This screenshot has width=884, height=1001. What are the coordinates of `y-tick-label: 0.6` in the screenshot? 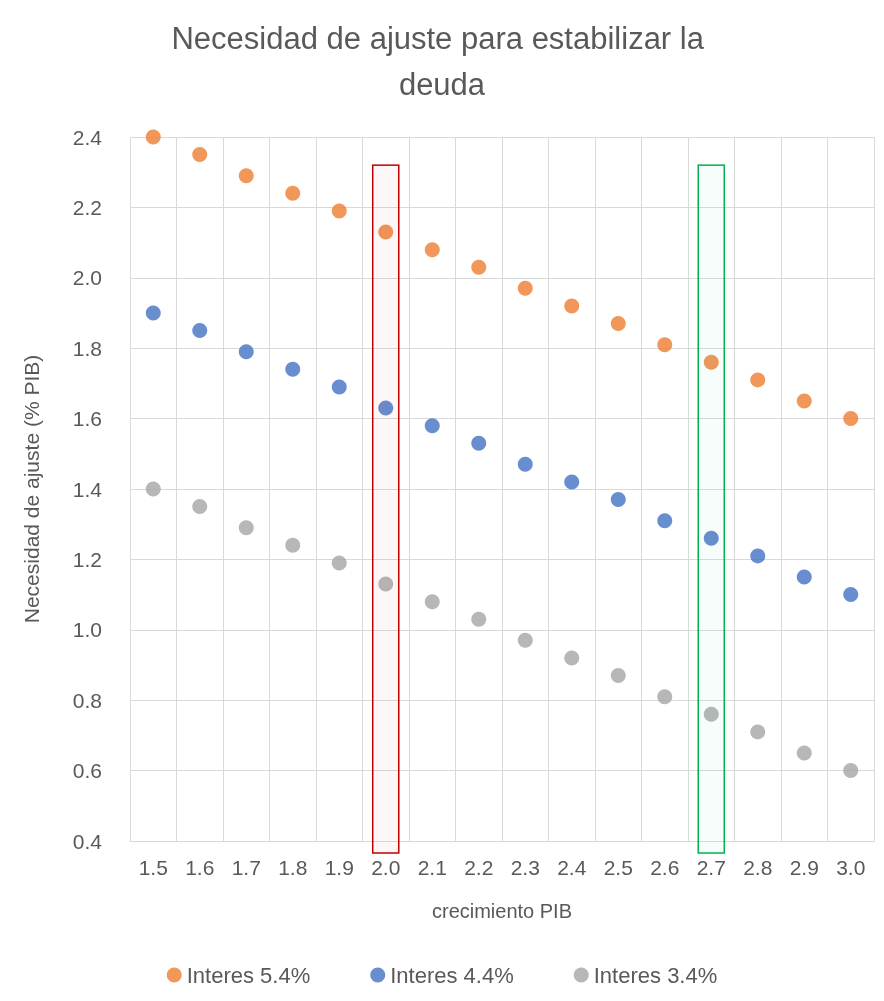 It's located at (87, 771).